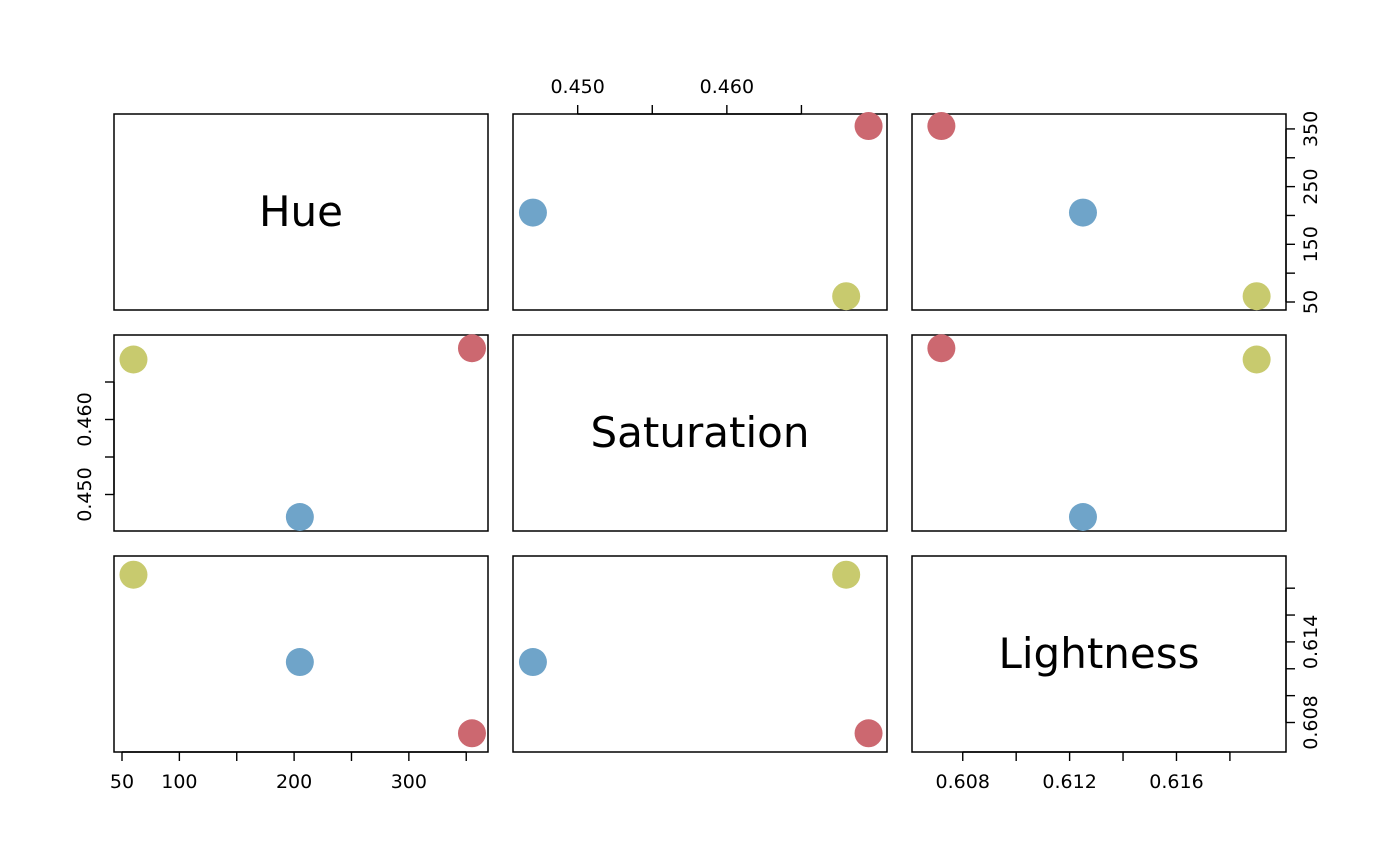 This screenshot has height=866, width=1400. I want to click on panel-frame-saturation-lightness, so click(1099, 433).